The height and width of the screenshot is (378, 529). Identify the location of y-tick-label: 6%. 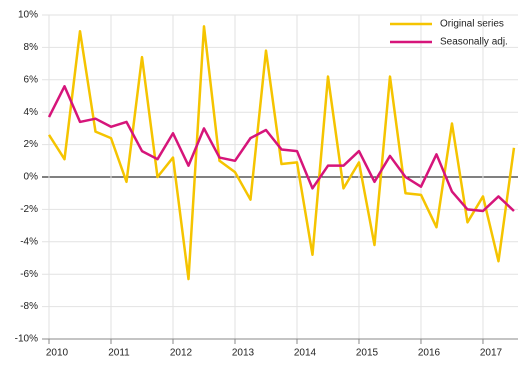
(31, 79).